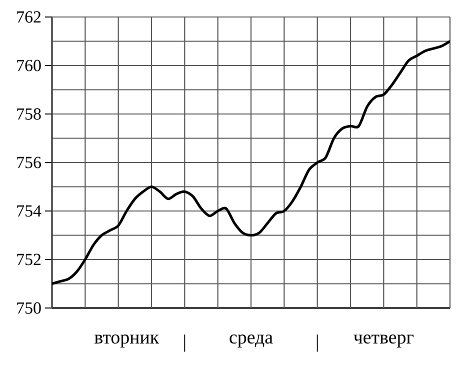 Image resolution: width=456 pixels, height=367 pixels. I want to click on y-tick-label: 754, so click(29, 211).